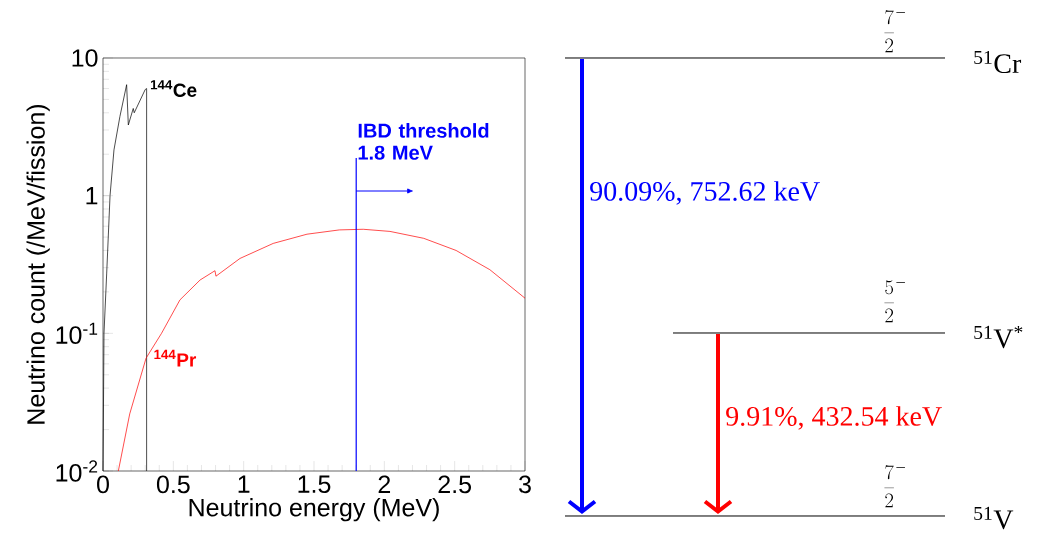 This screenshot has width=1042, height=547. I want to click on y-tick-label: 10, so click(85, 58).